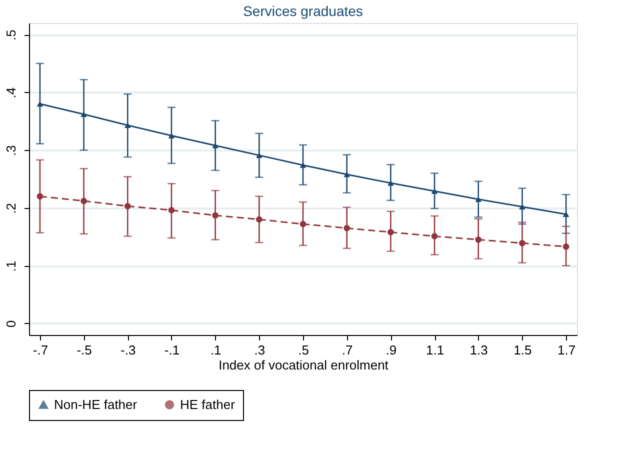 This screenshot has width=623, height=453. Describe the element at coordinates (523, 350) in the screenshot. I see `x-tick-label: 1.5` at that location.